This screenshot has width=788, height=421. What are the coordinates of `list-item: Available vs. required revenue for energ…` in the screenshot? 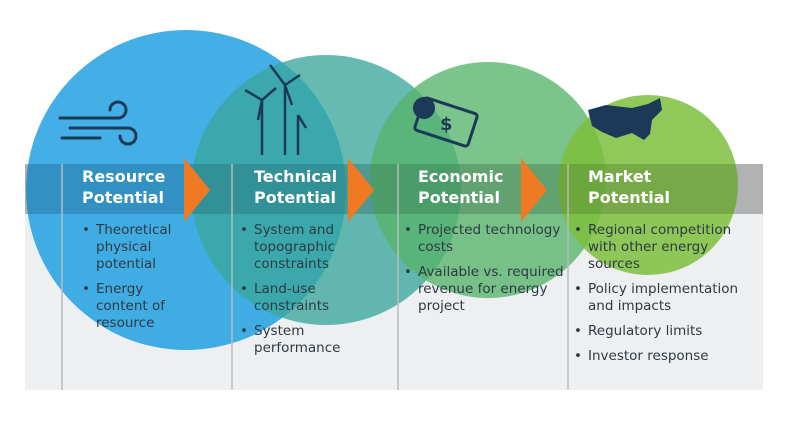 It's located at (484, 289).